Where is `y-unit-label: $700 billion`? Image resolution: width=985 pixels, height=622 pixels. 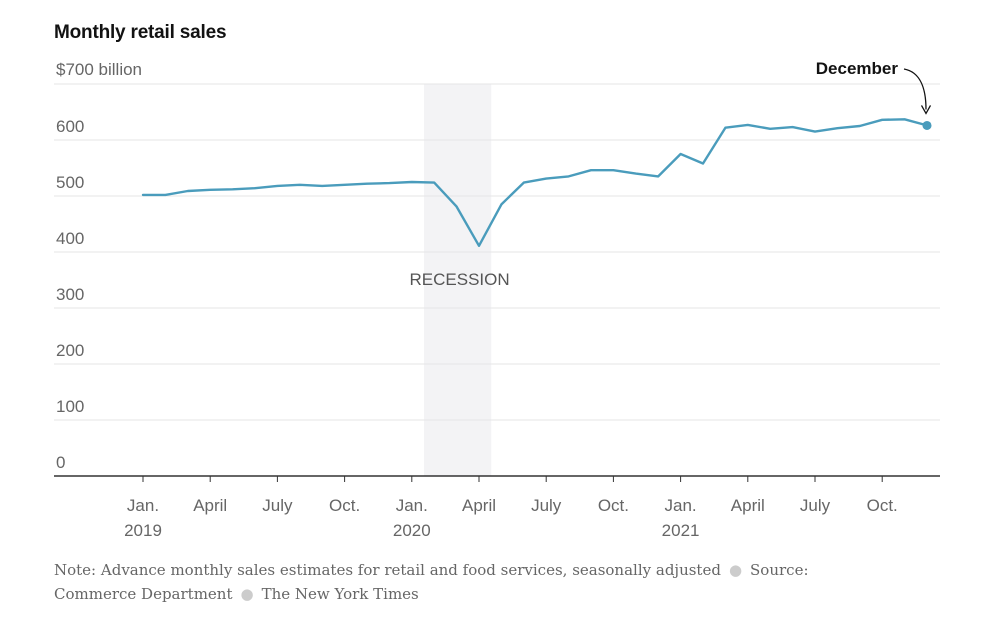 y-unit-label: $700 billion is located at coordinates (99, 69).